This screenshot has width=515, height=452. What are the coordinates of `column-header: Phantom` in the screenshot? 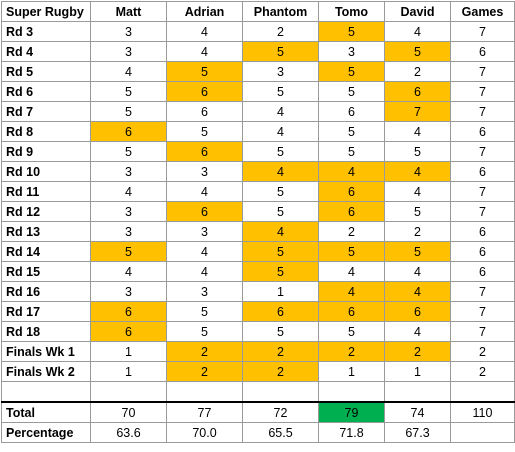 It's located at (280, 11).